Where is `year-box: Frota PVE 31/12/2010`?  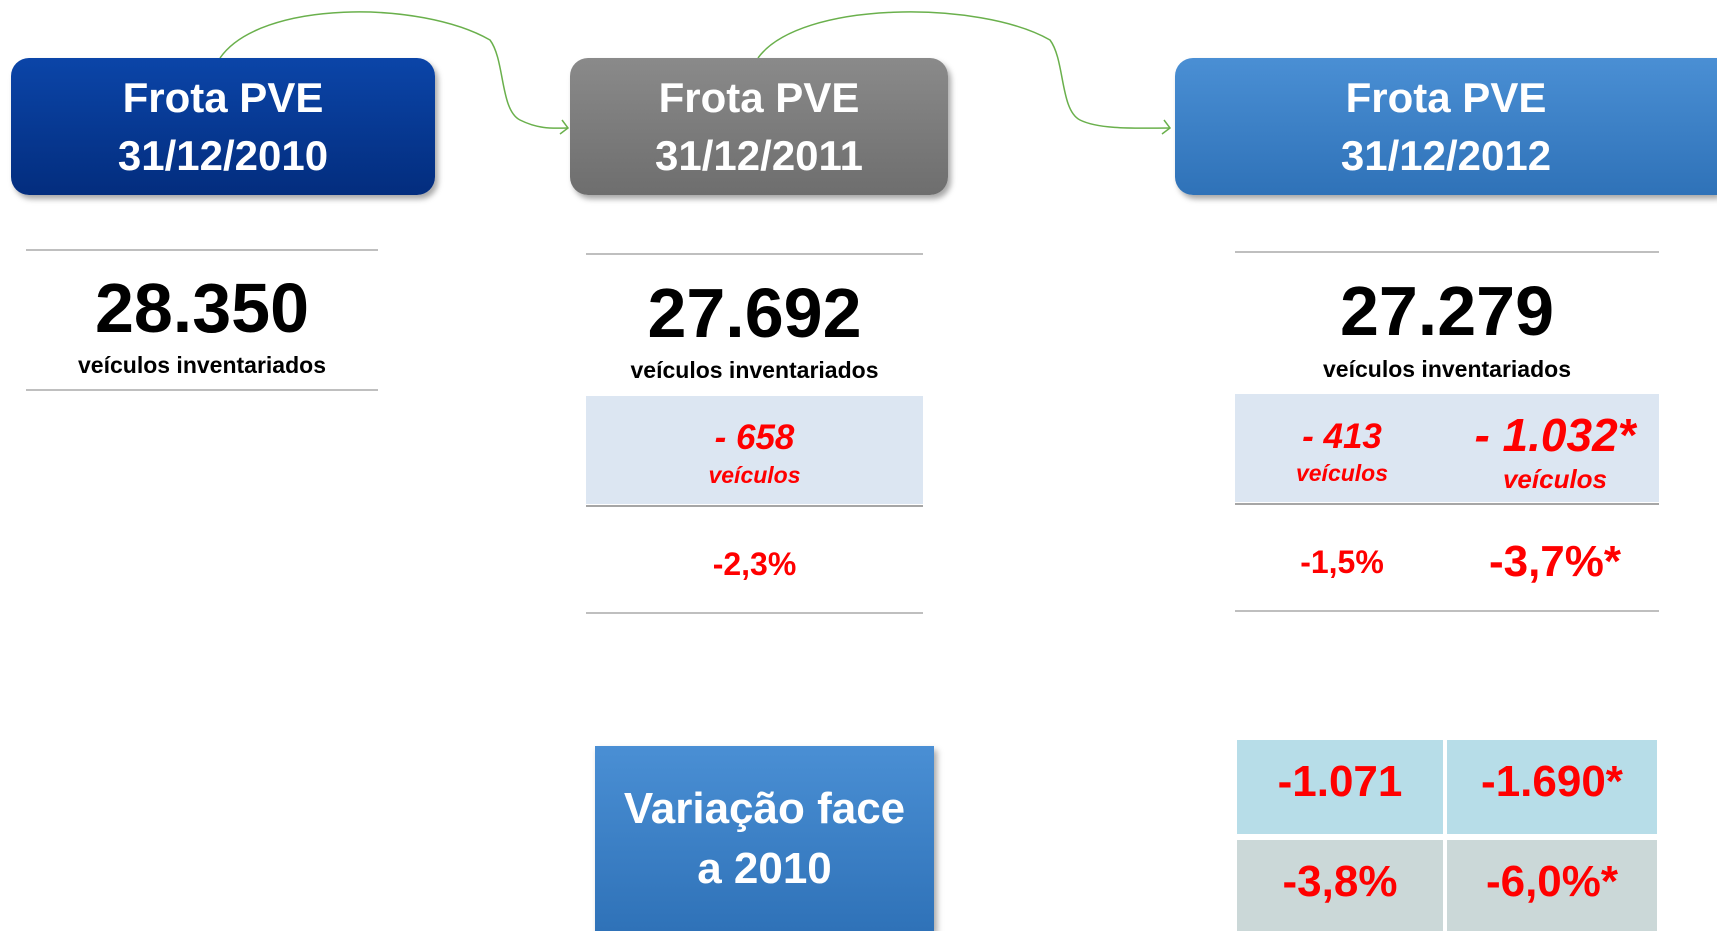
year-box: Frota PVE 31/12/2010 is located at coordinates (223, 126).